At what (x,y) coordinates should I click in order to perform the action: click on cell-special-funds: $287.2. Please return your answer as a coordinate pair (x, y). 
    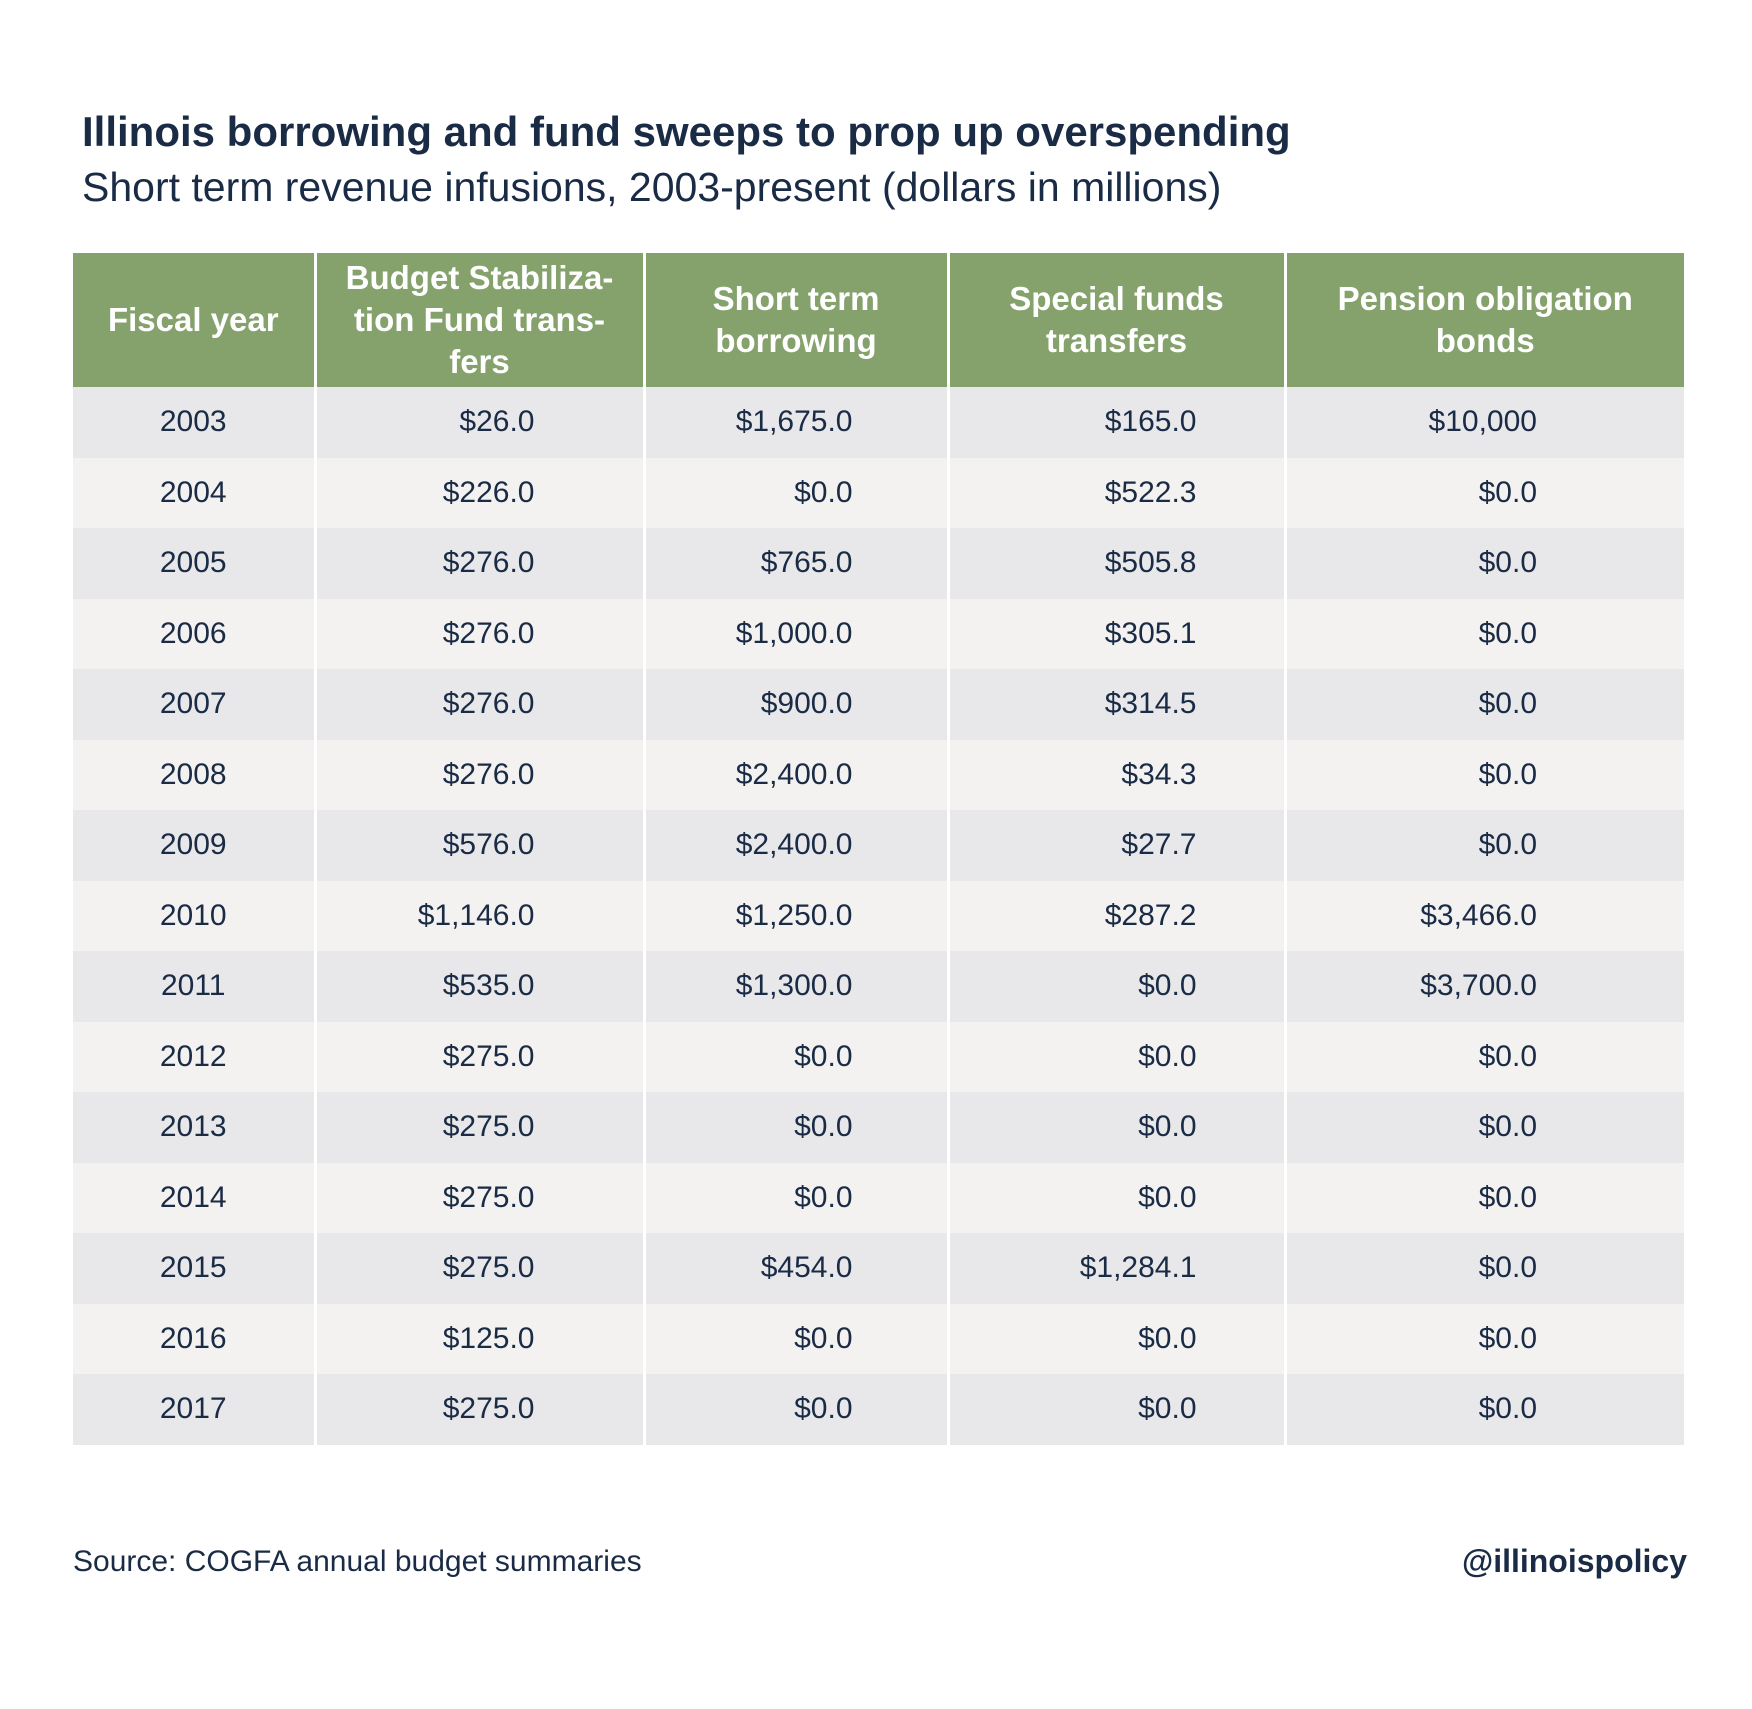
    Looking at the image, I should click on (1115, 915).